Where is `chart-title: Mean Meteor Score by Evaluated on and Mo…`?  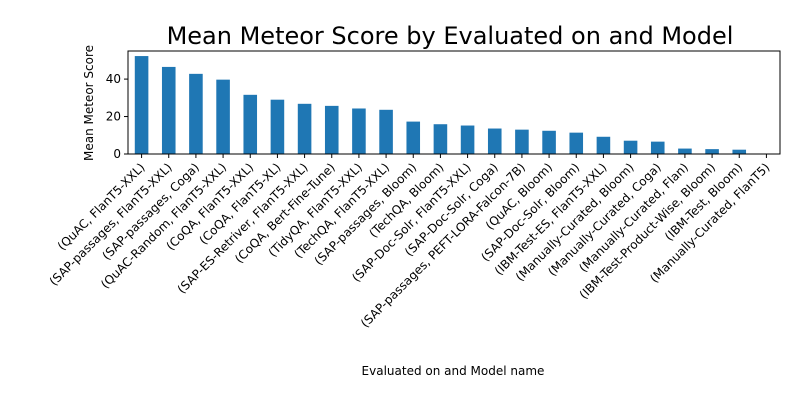 chart-title: Mean Meteor Score by Evaluated on and Mo… is located at coordinates (450, 36).